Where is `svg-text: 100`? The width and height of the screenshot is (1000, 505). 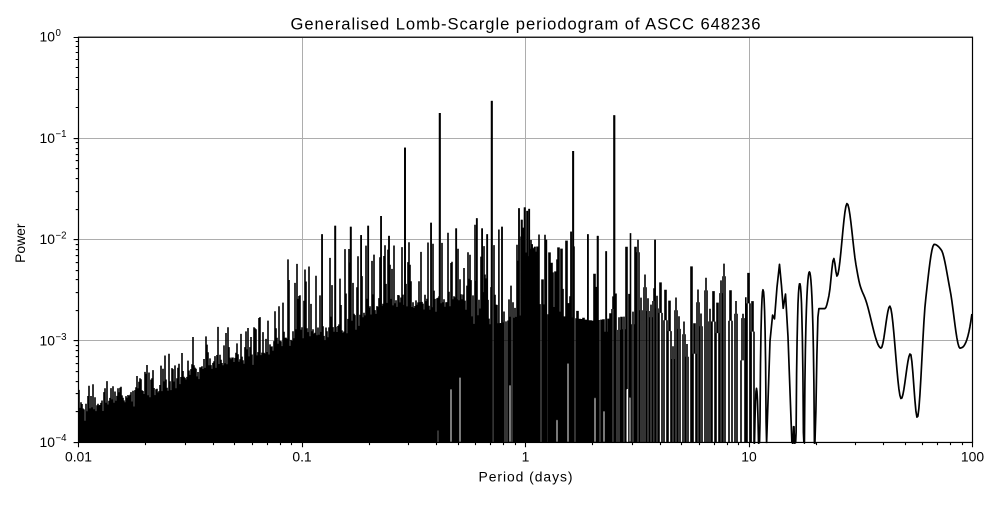
svg-text: 100 is located at coordinates (972, 457).